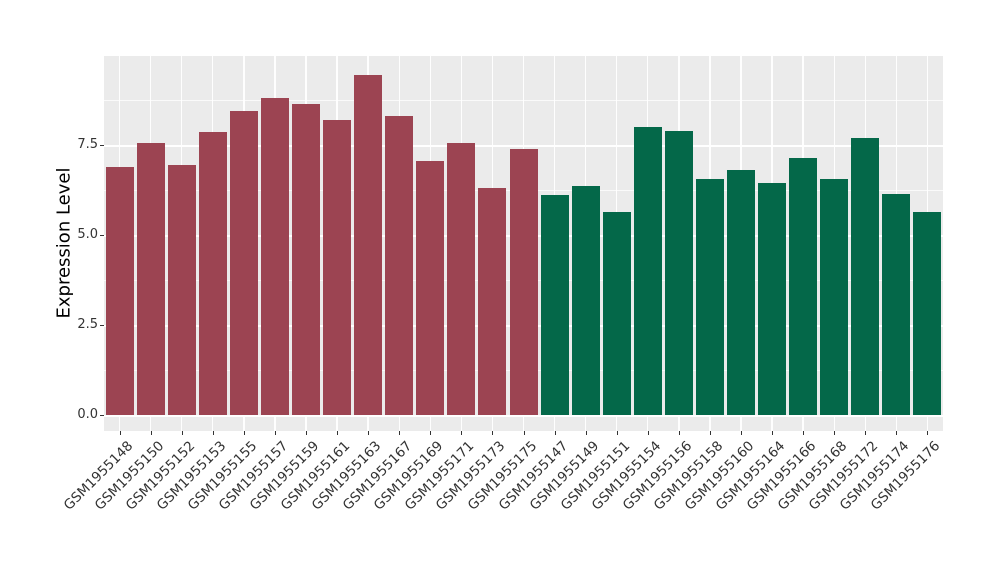  Describe the element at coordinates (492, 301) in the screenshot. I see `bar-GSM1955173` at that location.